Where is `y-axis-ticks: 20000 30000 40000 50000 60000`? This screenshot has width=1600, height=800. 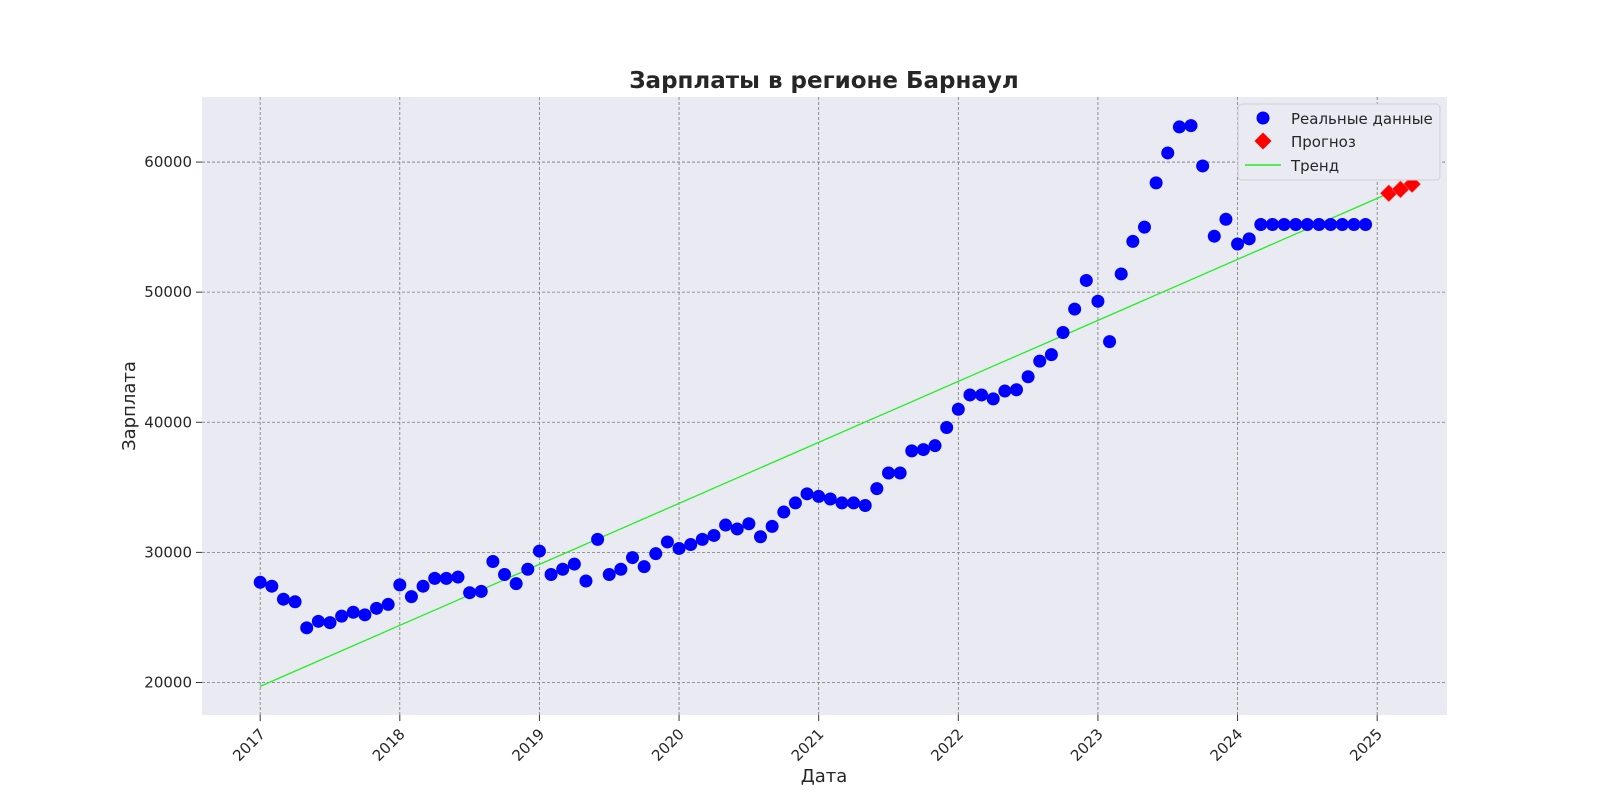 y-axis-ticks: 20000 30000 40000 50000 60000 is located at coordinates (173, 422).